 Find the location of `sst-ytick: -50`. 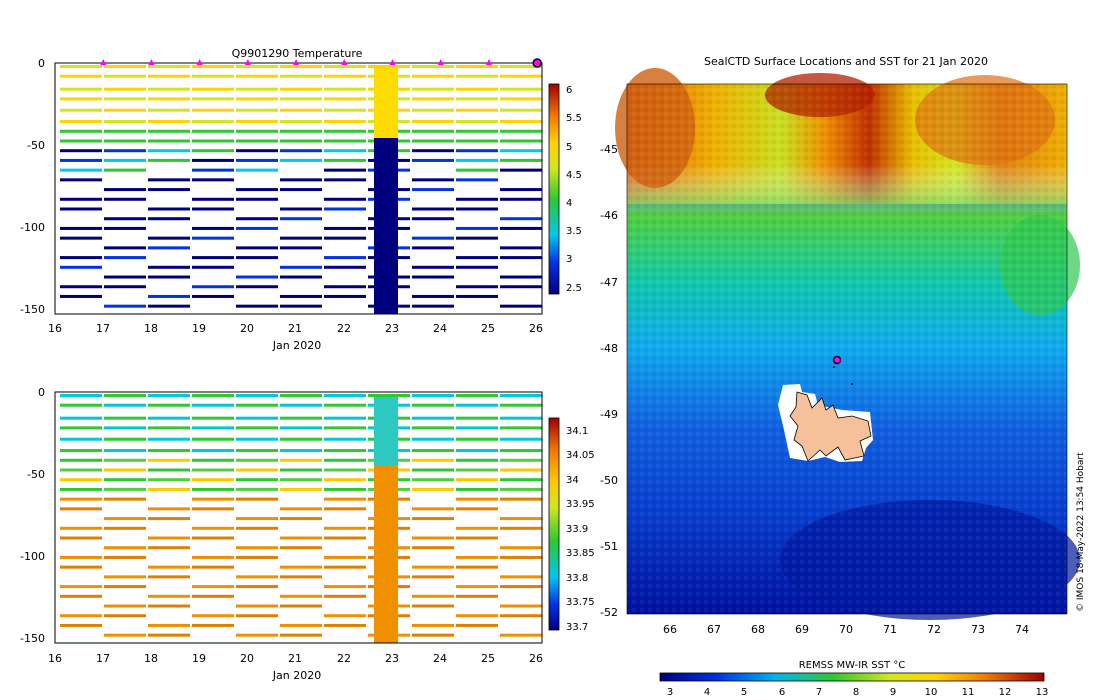

sst-ytick: -50 is located at coordinates (609, 480).